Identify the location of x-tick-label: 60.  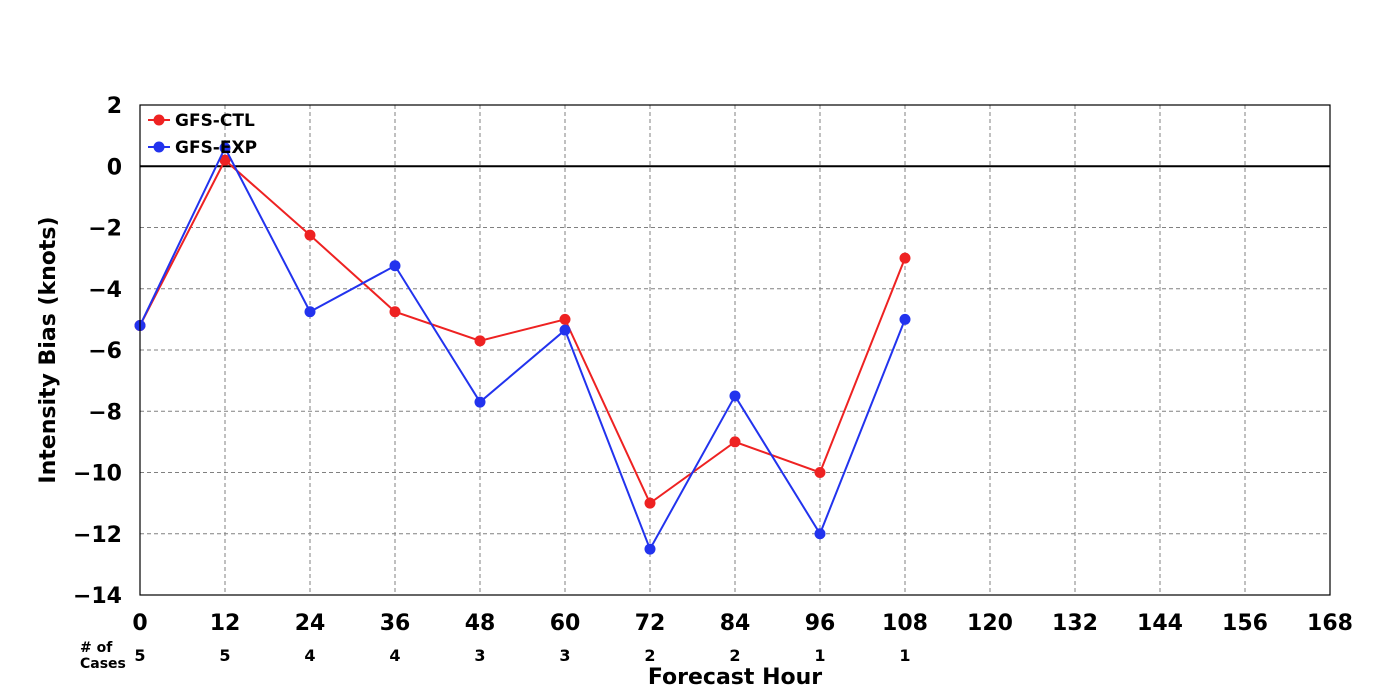
(565, 623).